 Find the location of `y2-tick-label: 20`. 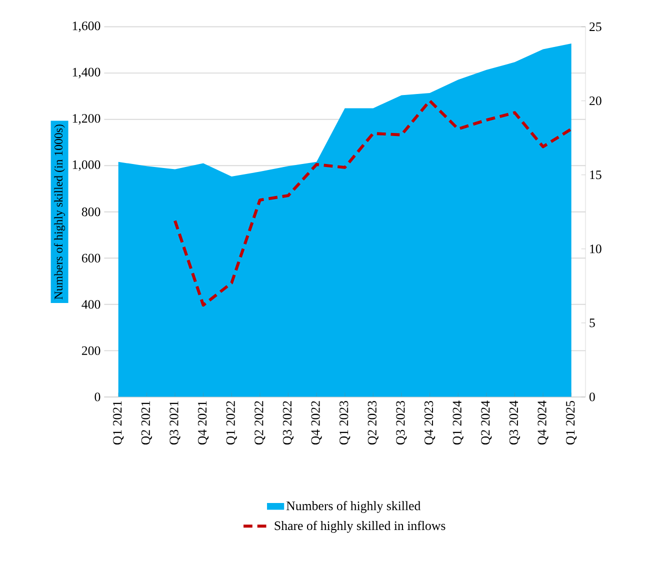

y2-tick-label: 20 is located at coordinates (596, 100).